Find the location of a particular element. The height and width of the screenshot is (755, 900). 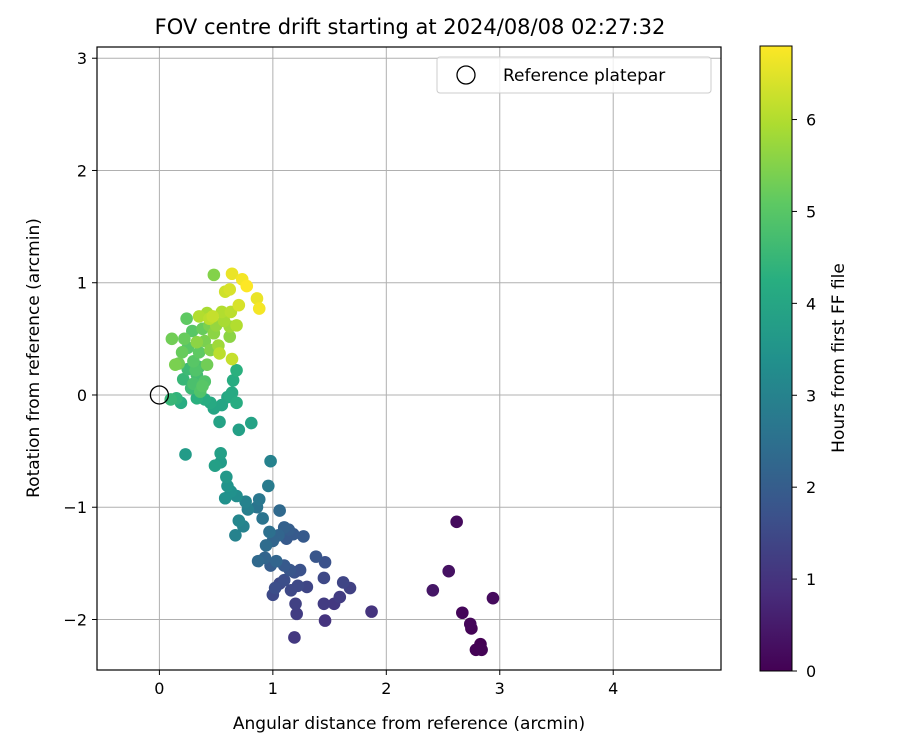

y-tick-label: 0 is located at coordinates (82, 395).